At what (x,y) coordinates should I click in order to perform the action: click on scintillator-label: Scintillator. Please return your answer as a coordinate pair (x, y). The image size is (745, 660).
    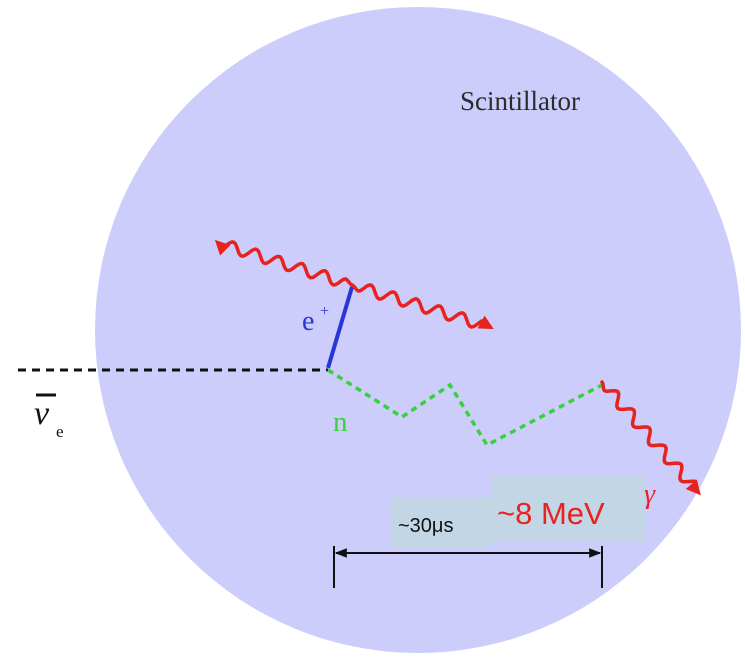
    Looking at the image, I should click on (520, 101).